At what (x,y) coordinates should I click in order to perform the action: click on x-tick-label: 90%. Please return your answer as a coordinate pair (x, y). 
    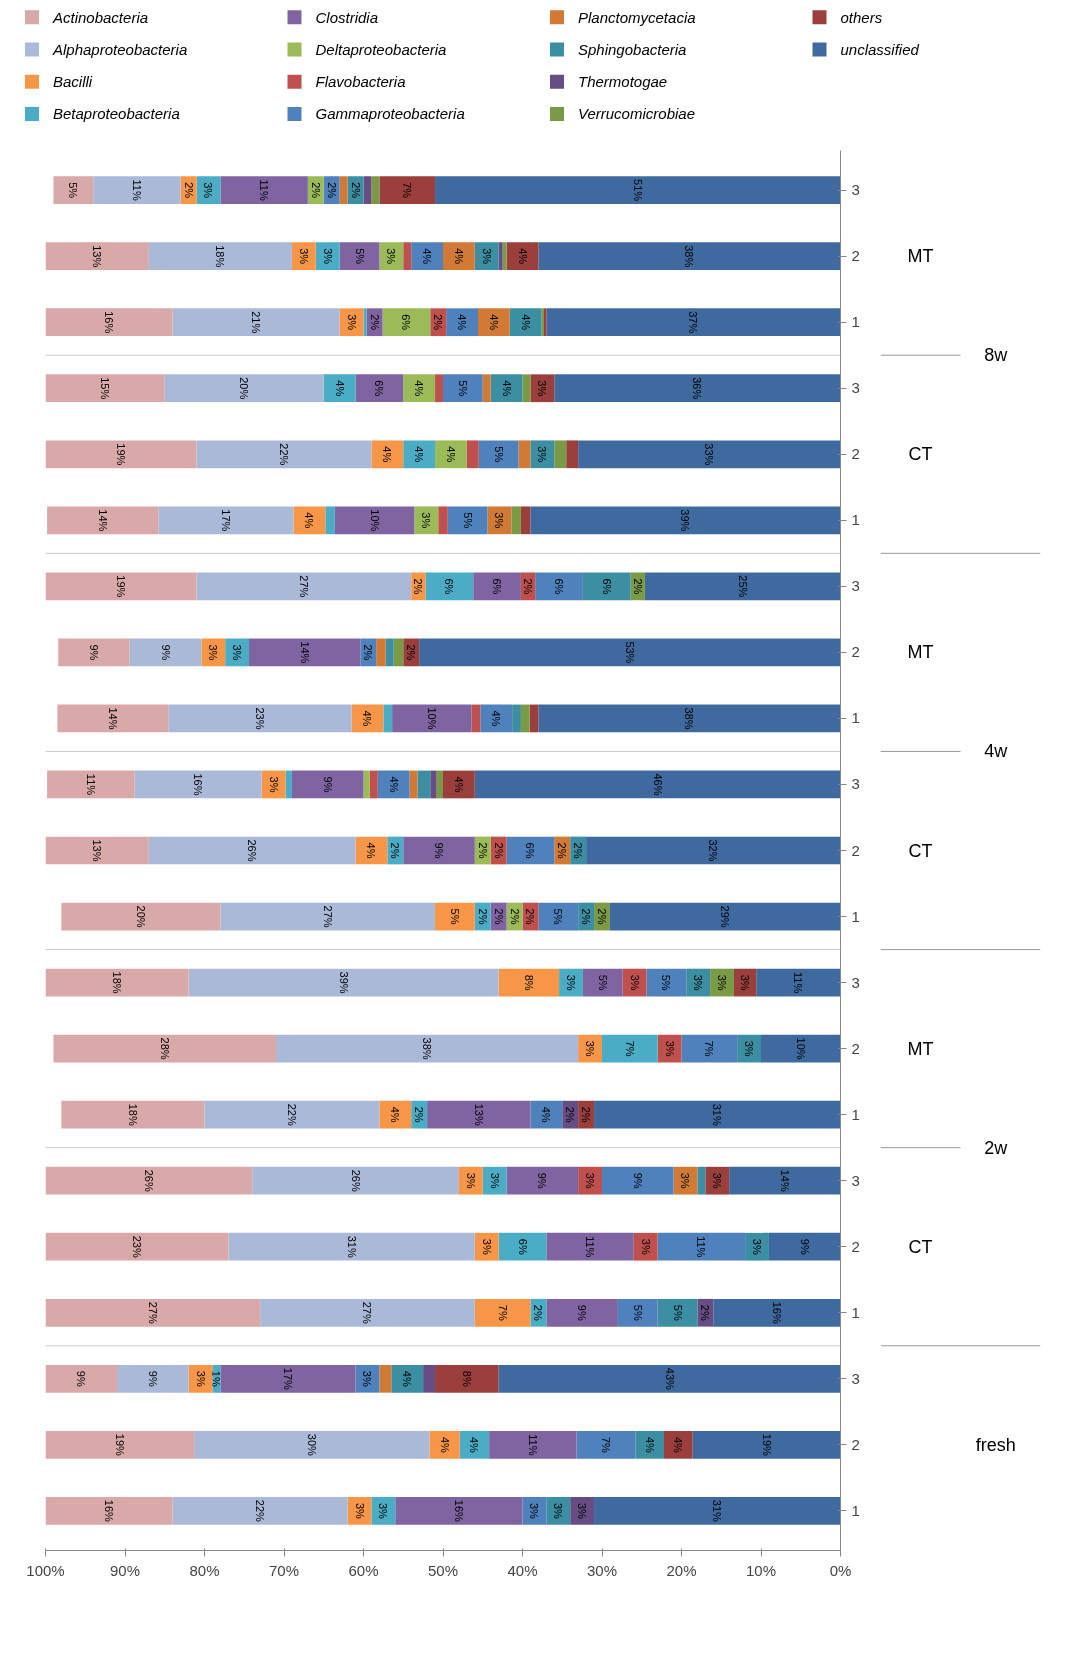
    Looking at the image, I should click on (125, 1570).